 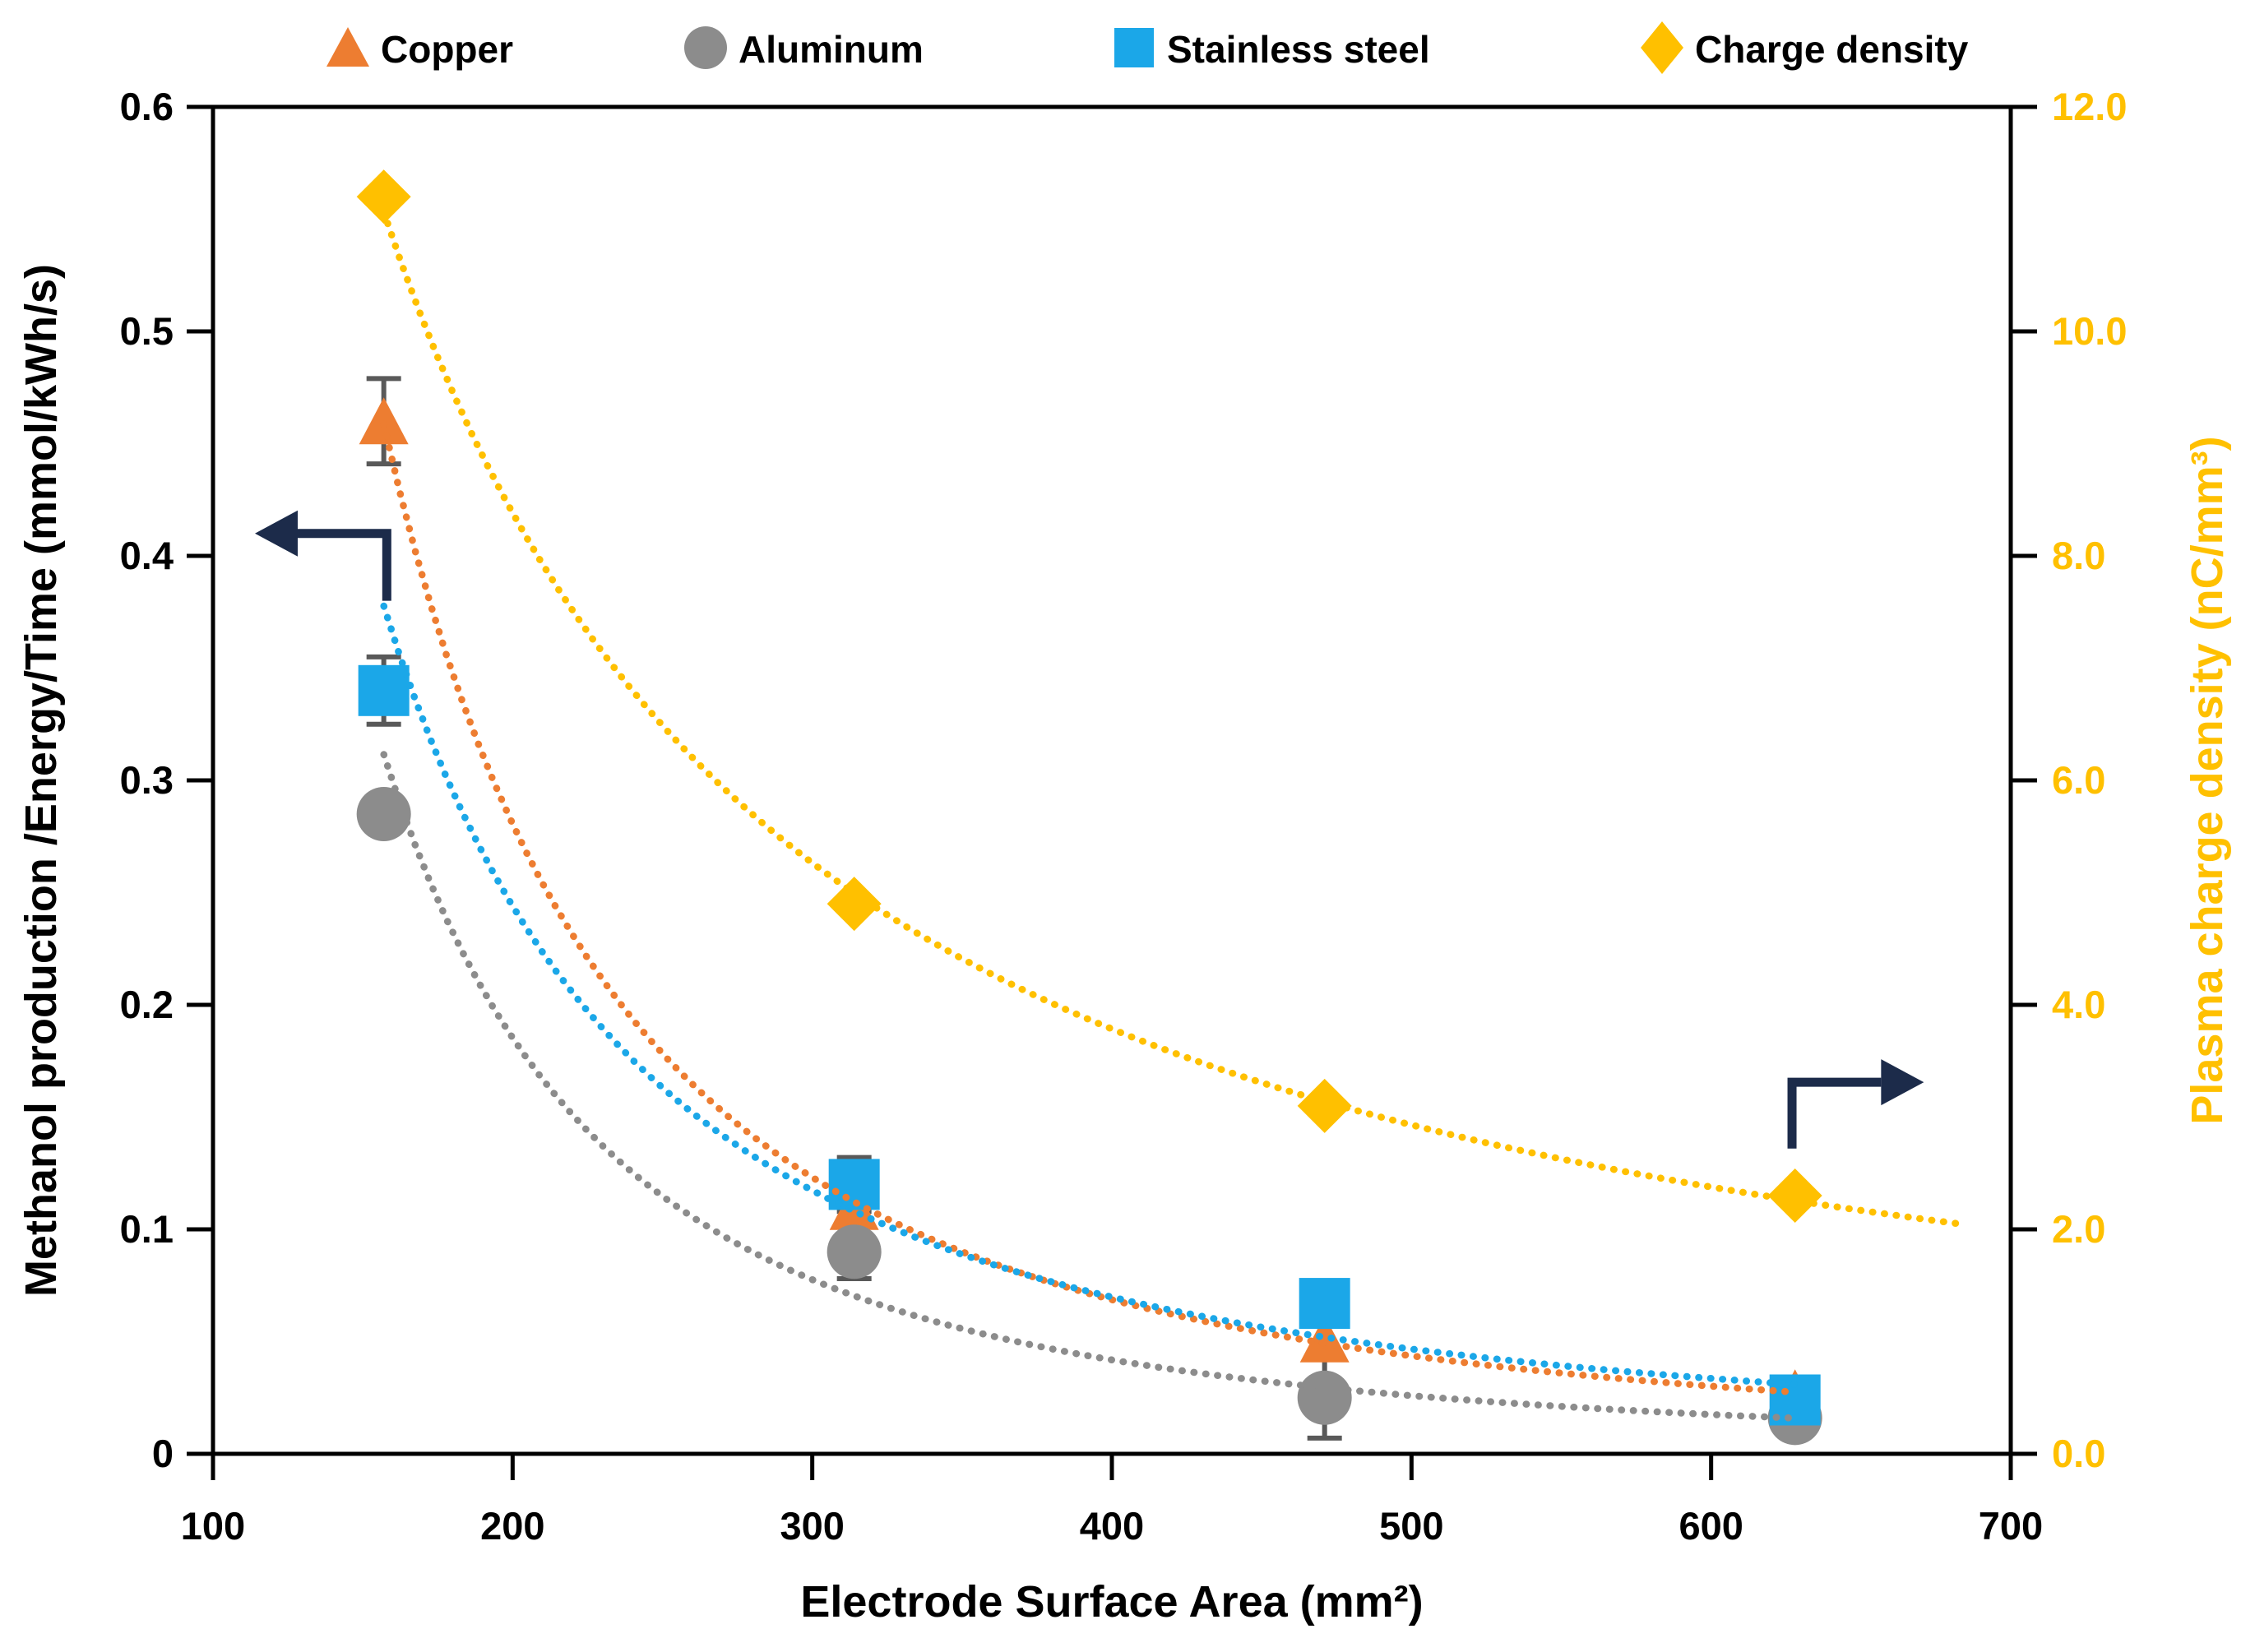 What do you see at coordinates (512, 1526) in the screenshot?
I see `x-axis-tick-label: 200` at bounding box center [512, 1526].